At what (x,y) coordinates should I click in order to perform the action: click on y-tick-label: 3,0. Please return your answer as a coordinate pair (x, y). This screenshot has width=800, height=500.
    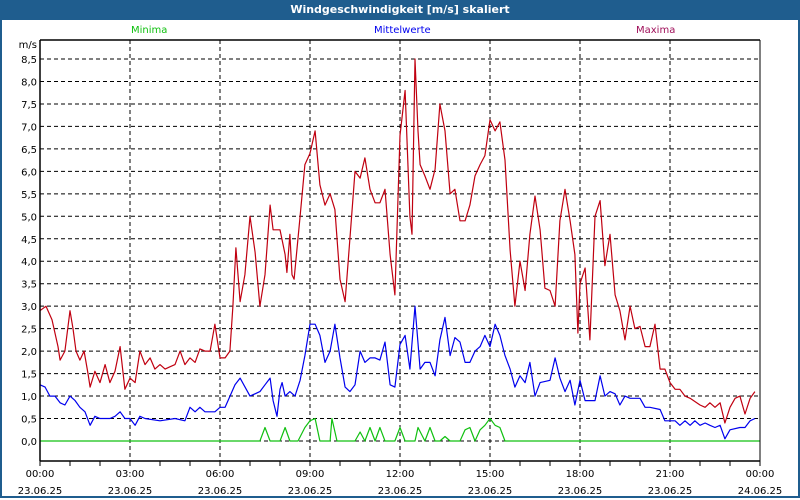
    Looking at the image, I should click on (29, 307).